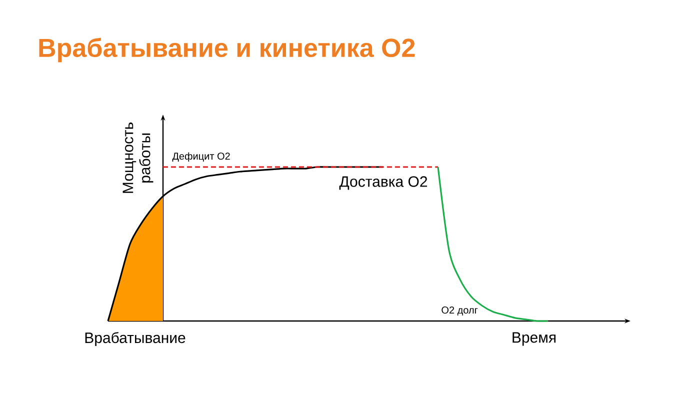  What do you see at coordinates (227, 50) in the screenshot?
I see `chart-title: Врабатывание и кинетика O2` at bounding box center [227, 50].